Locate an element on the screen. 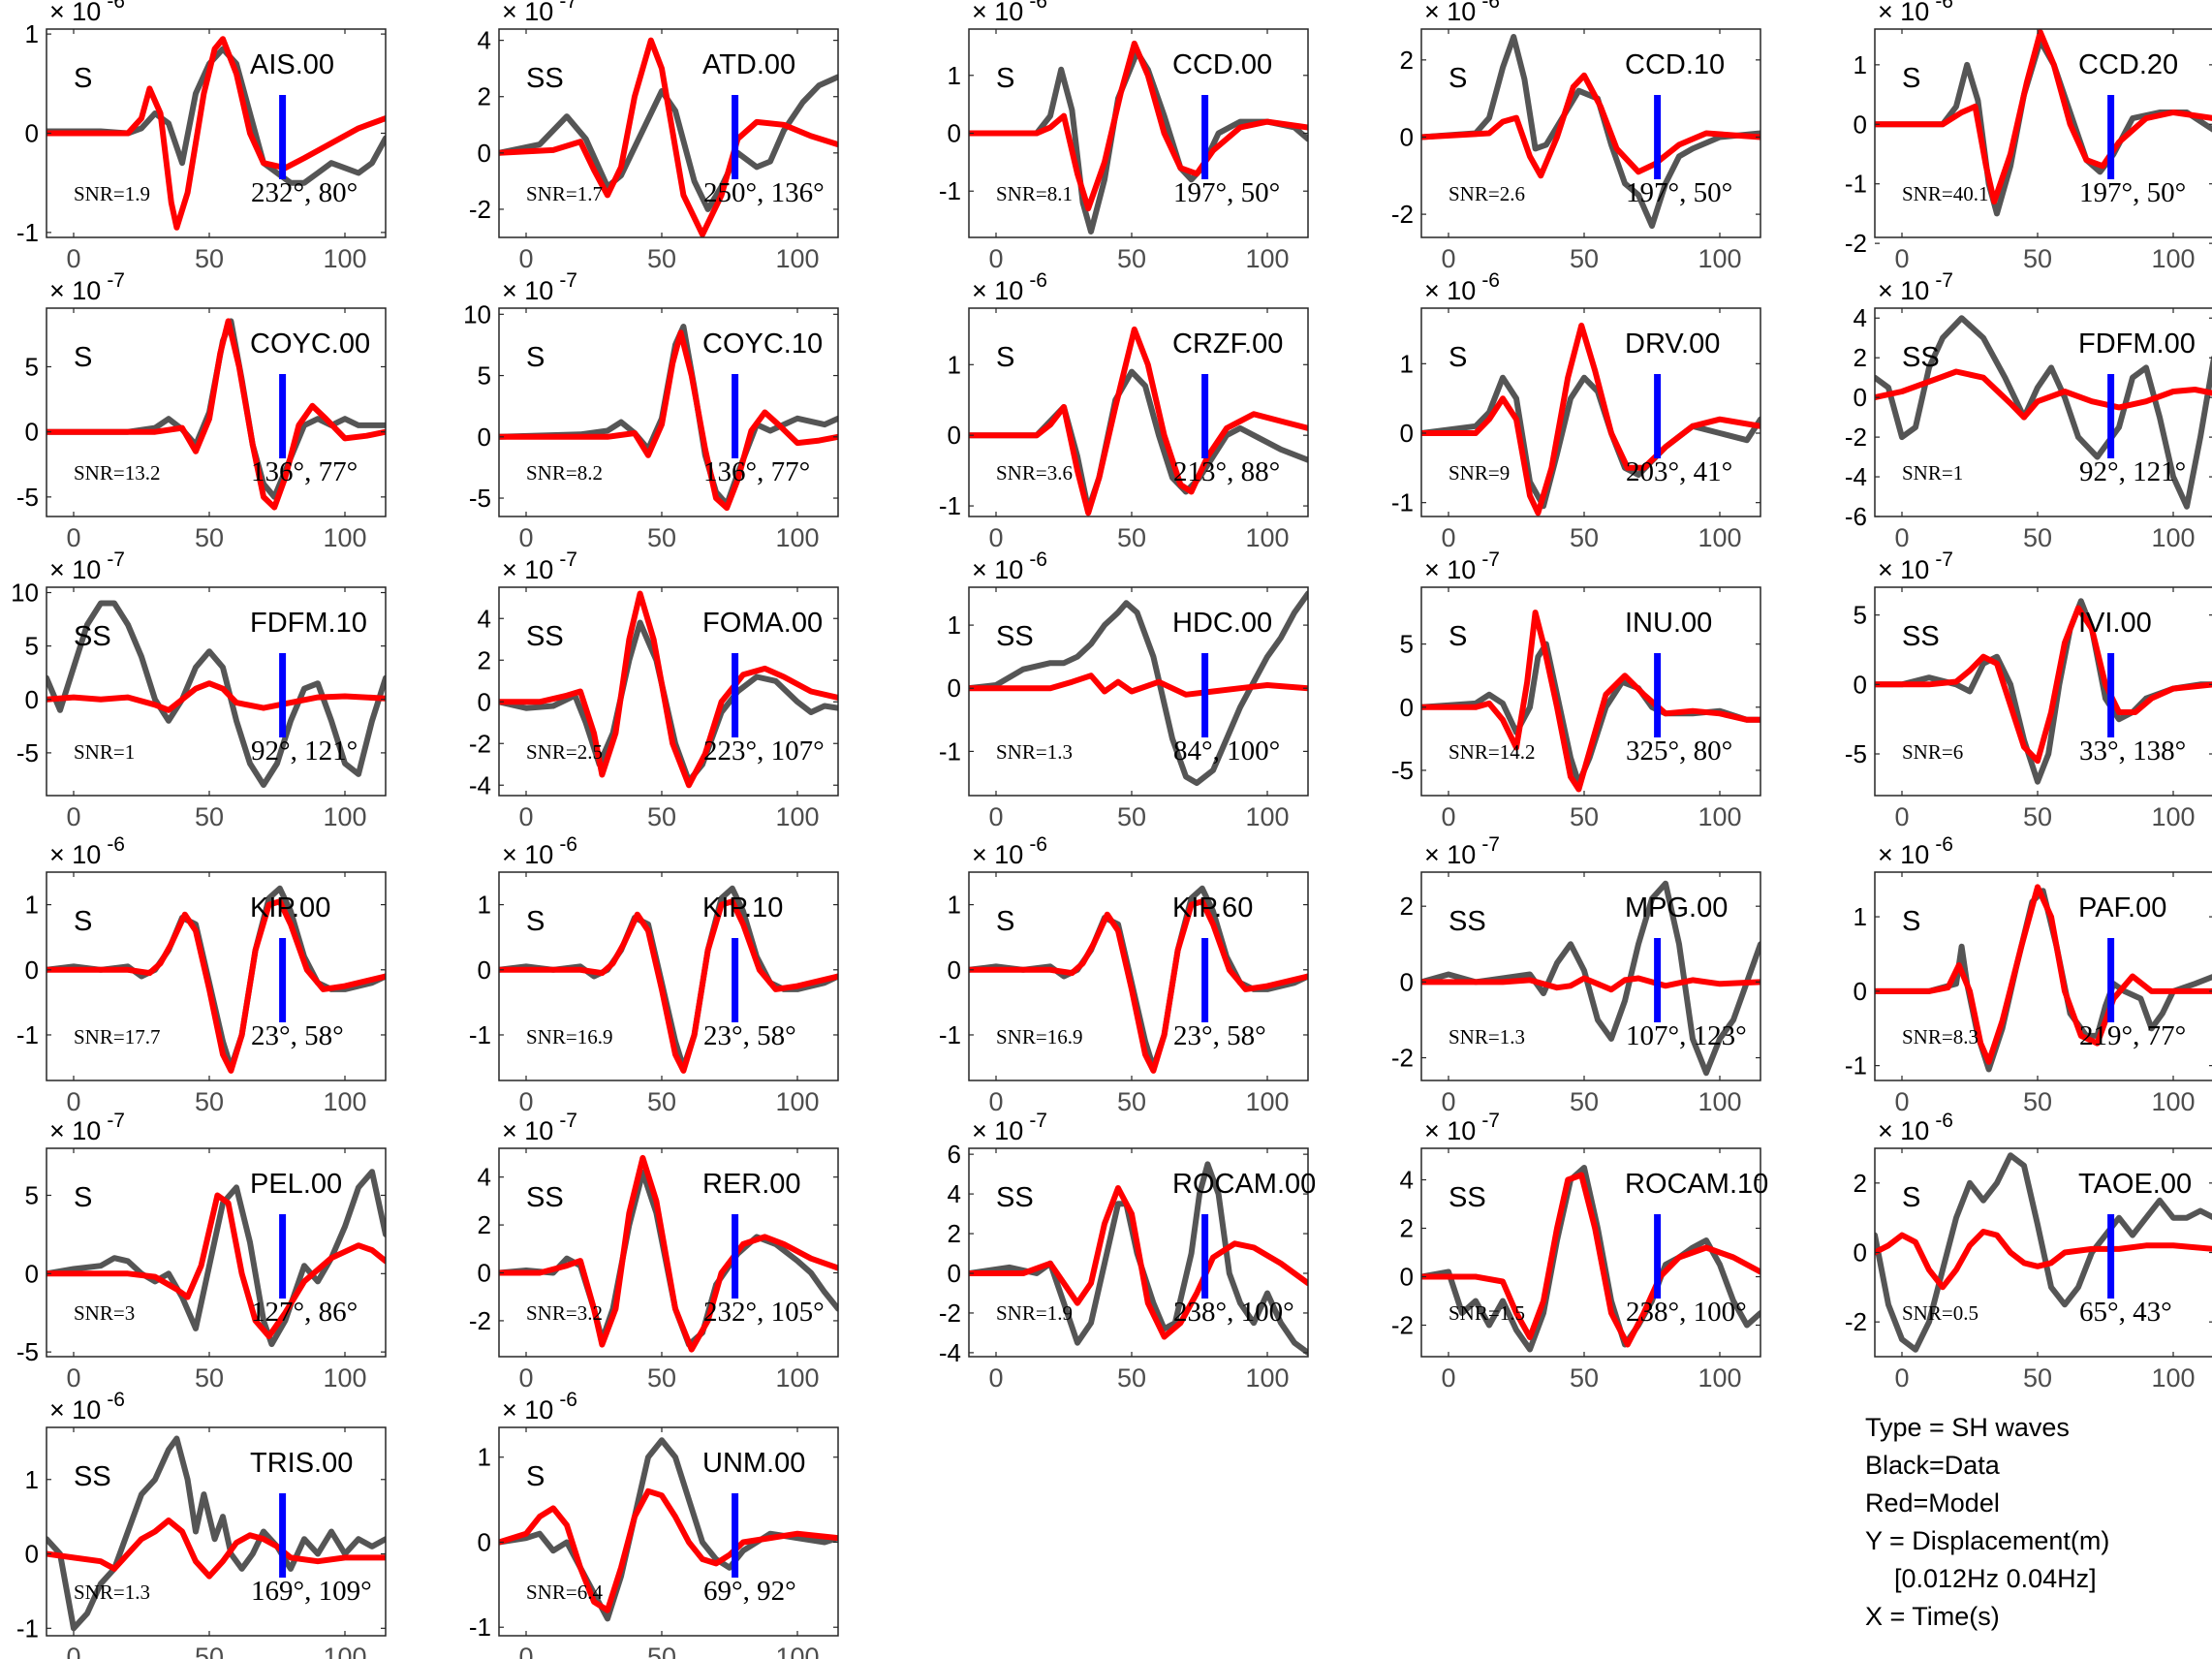 The height and width of the screenshot is (1659, 2212). angle-label: 23°, 58° is located at coordinates (298, 1035).